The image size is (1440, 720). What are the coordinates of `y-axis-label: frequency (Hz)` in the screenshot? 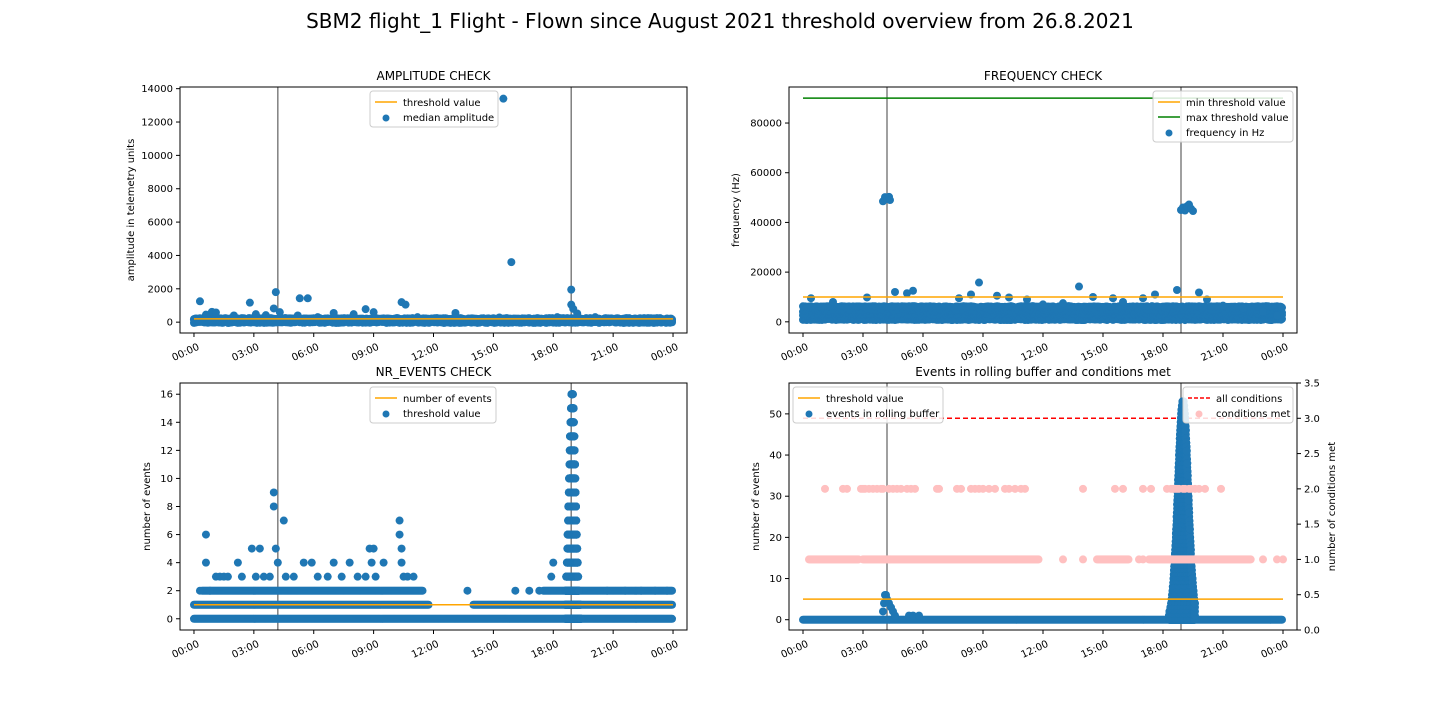 It's located at (736, 210).